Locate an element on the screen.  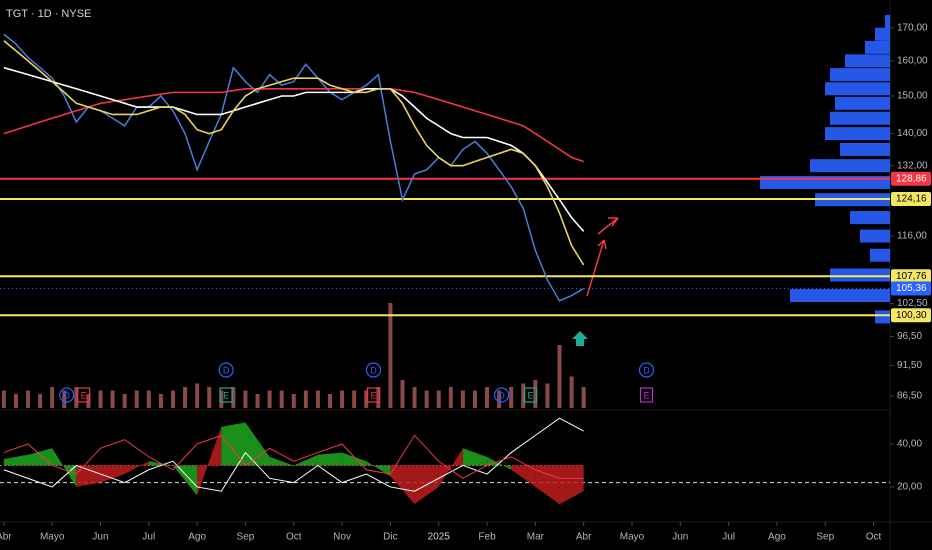
price-tag-label: 100,30 is located at coordinates (911, 315).